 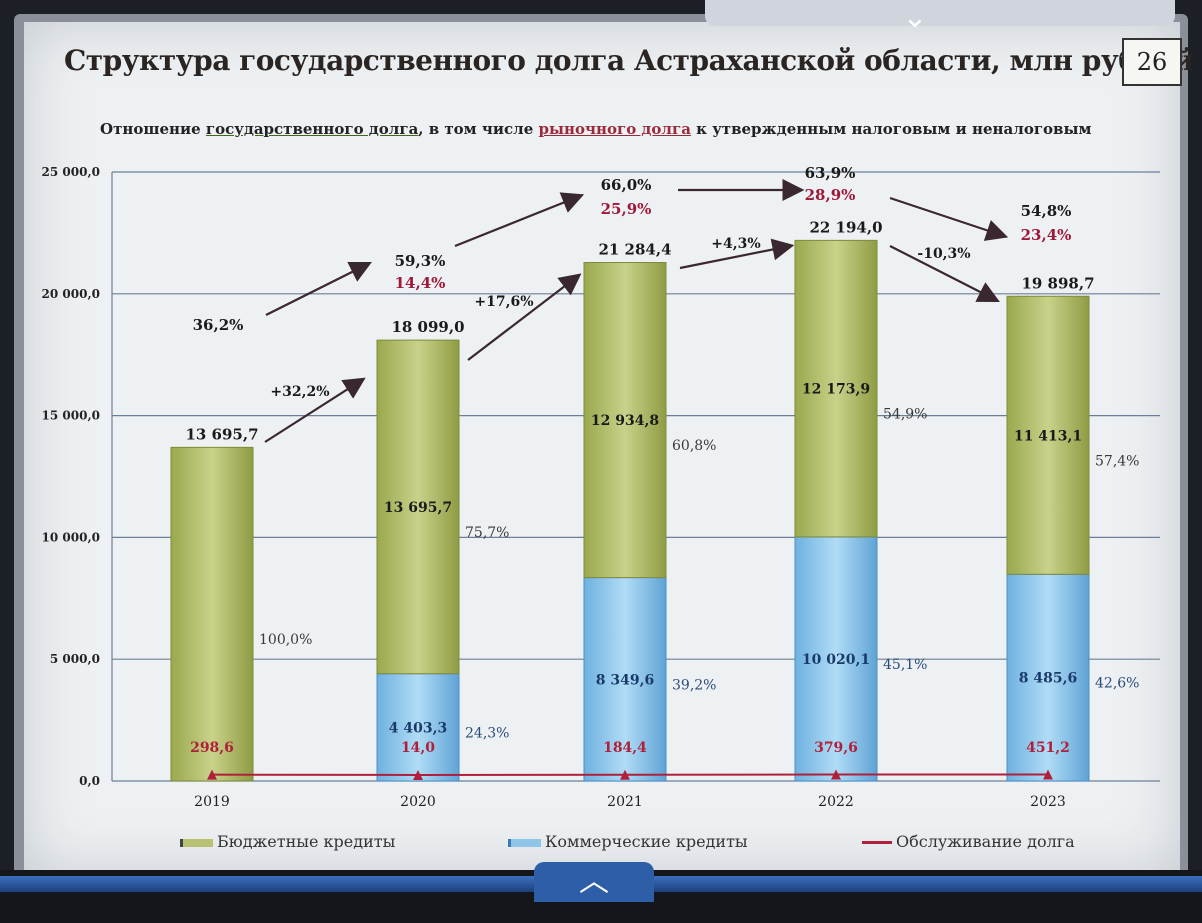 I want to click on debt-service-label: 184,4, so click(x=625, y=748).